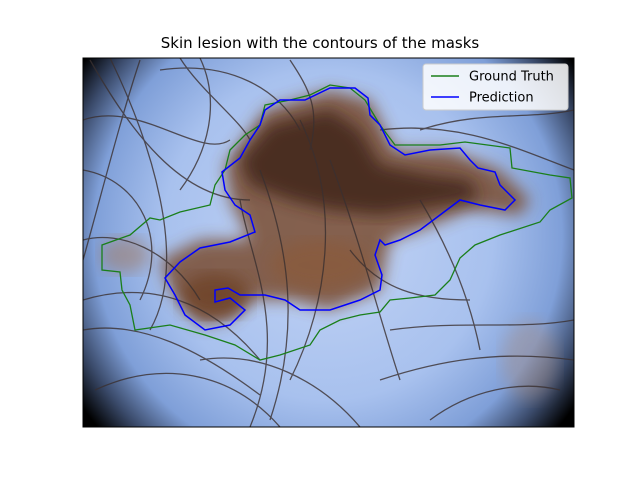 Image resolution: width=640 pixels, height=480 pixels. Describe the element at coordinates (511, 77) in the screenshot. I see `legend-label-ground-truth: Ground Truth` at that location.